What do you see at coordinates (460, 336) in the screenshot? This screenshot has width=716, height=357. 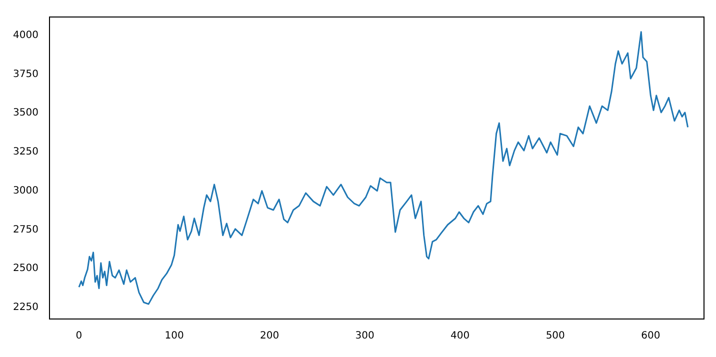 I see `x-tick-label: 400` at bounding box center [460, 336].